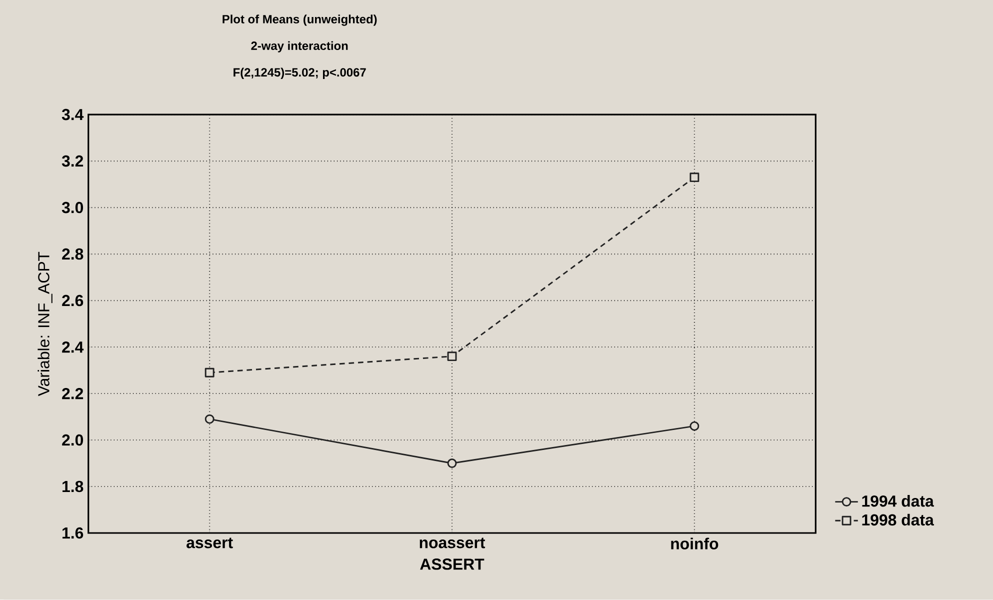 This screenshot has width=993, height=600. Describe the element at coordinates (73, 254) in the screenshot. I see `y-tick-label: 2.8` at that location.